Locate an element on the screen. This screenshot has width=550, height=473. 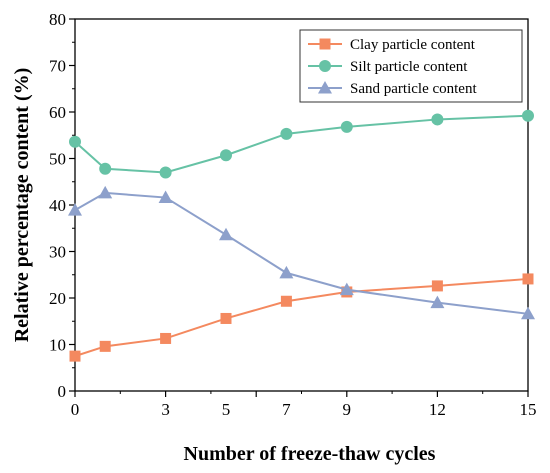
x-tick-label: 12 is located at coordinates (437, 409).